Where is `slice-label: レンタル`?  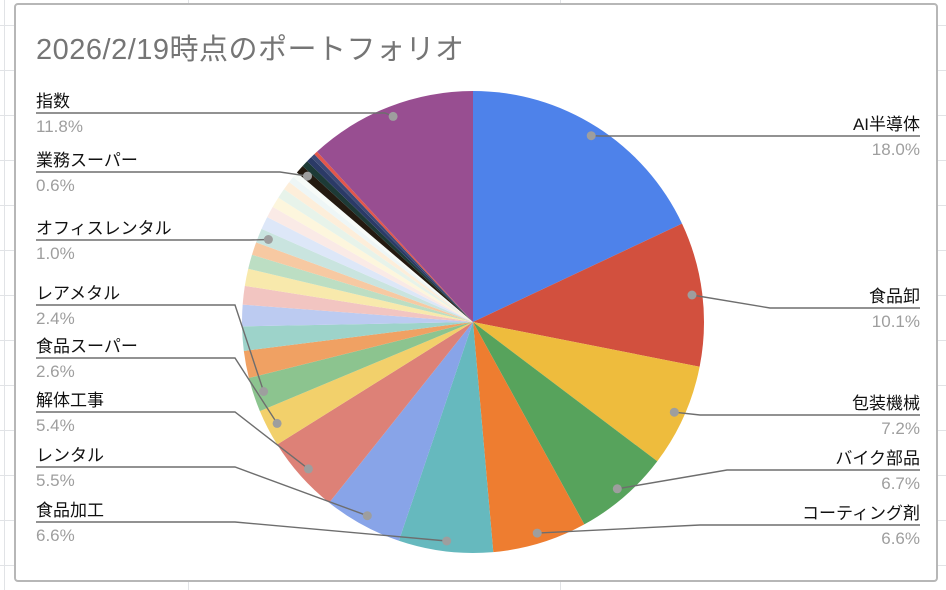
slice-label: レンタル is located at coordinates (70, 455).